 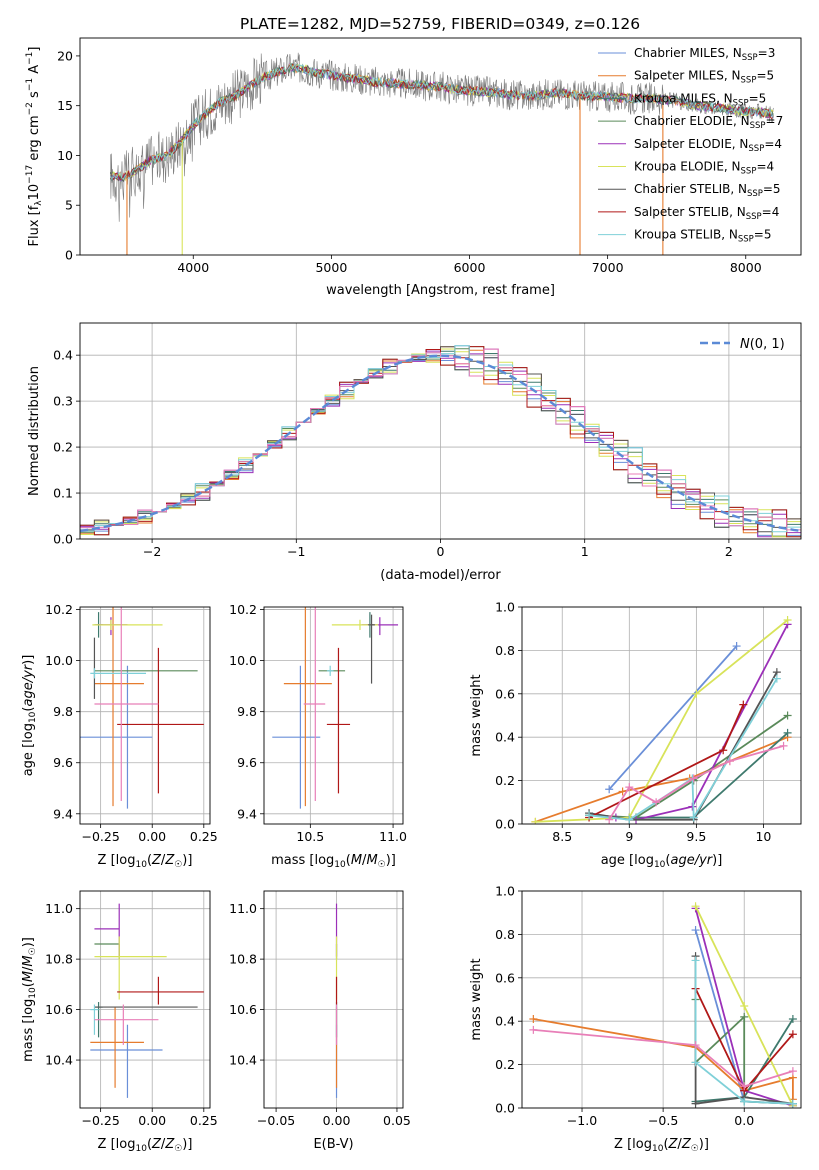 What do you see at coordinates (276, 1120) in the screenshot?
I see `x-tick-label: −0.05` at bounding box center [276, 1120].